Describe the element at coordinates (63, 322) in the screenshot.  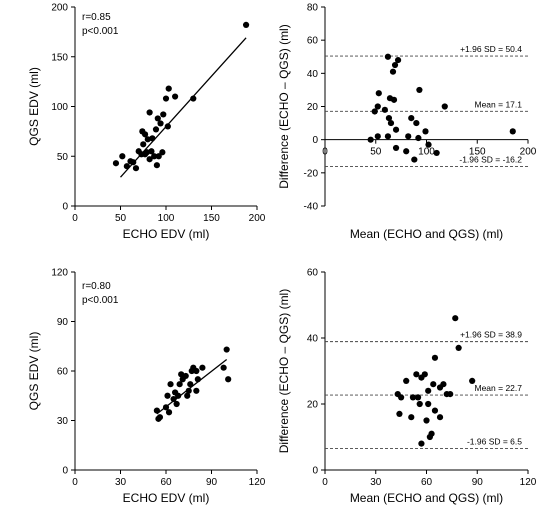
I see `y-tick-label: 90` at that location.